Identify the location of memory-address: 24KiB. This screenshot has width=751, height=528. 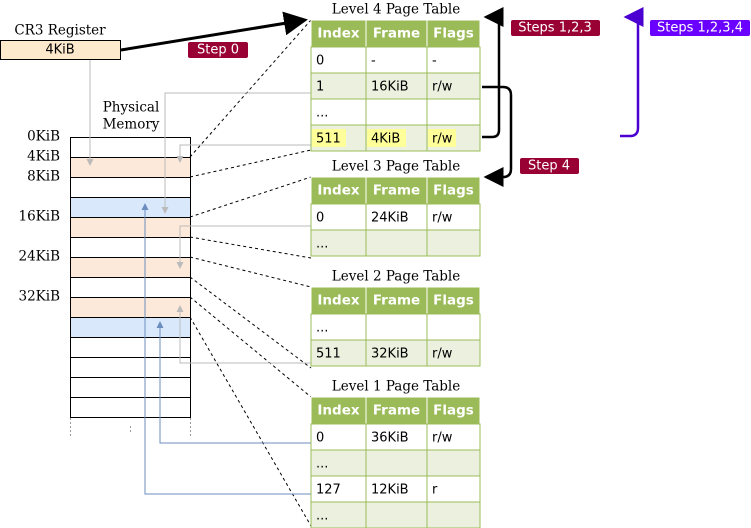
(39, 257).